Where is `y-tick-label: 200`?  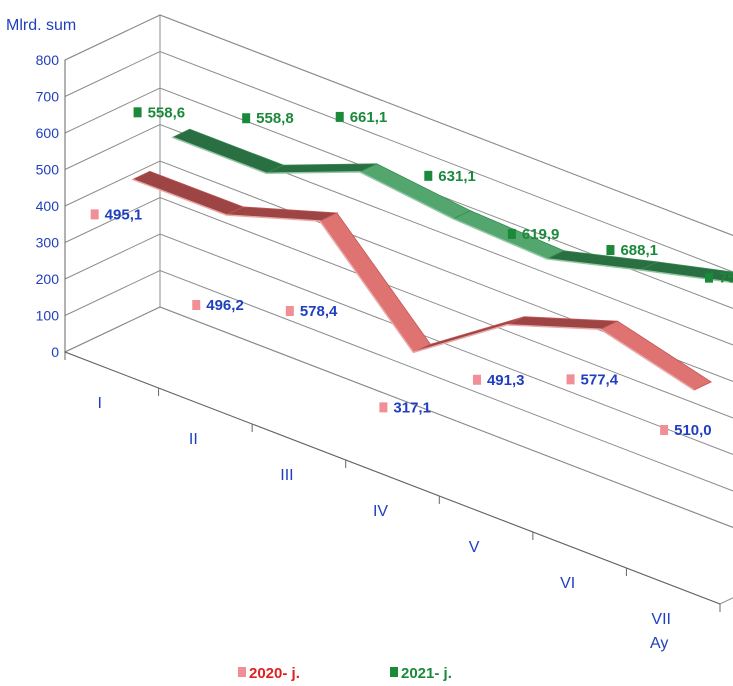 y-tick-label: 200 is located at coordinates (48, 279).